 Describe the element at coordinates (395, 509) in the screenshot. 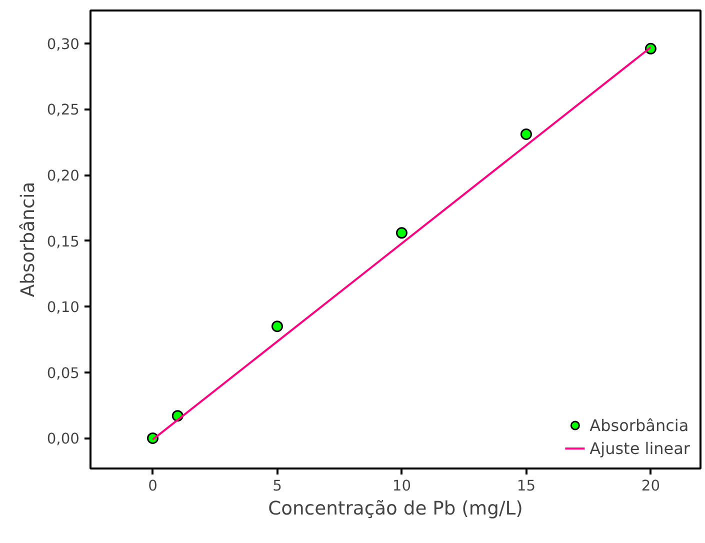

I see `x-axis-title: Concentração de Pb (mg/L)` at that location.